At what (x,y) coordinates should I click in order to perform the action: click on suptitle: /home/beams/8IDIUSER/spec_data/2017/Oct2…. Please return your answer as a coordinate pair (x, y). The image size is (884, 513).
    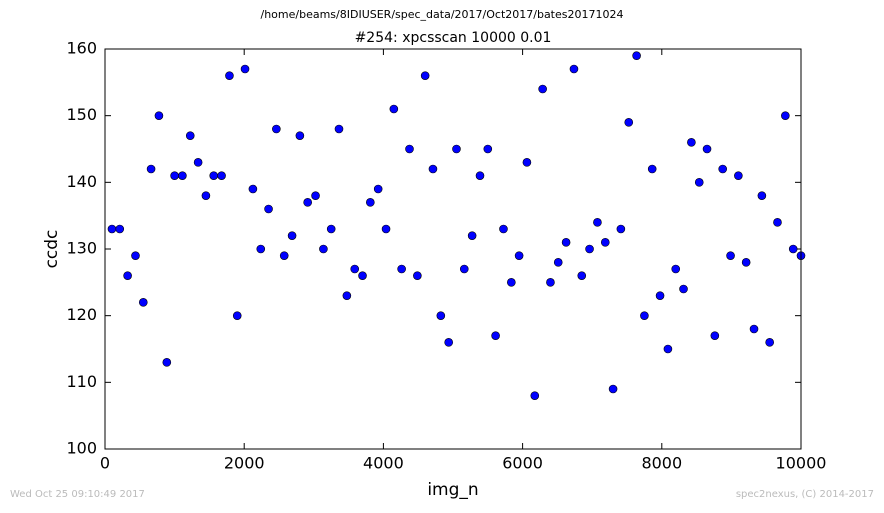
    Looking at the image, I should click on (442, 14).